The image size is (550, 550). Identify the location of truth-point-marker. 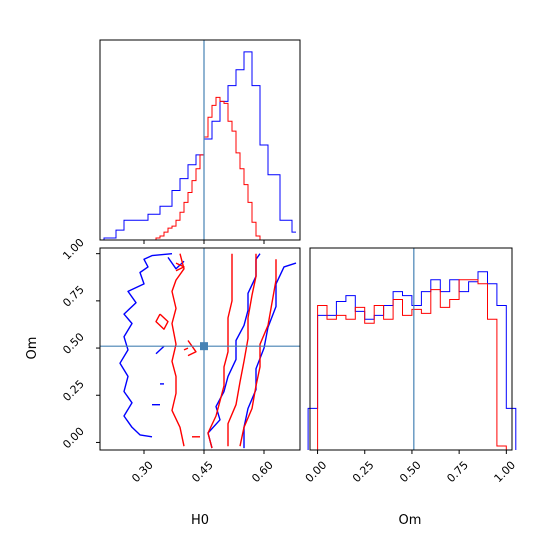
(204, 346).